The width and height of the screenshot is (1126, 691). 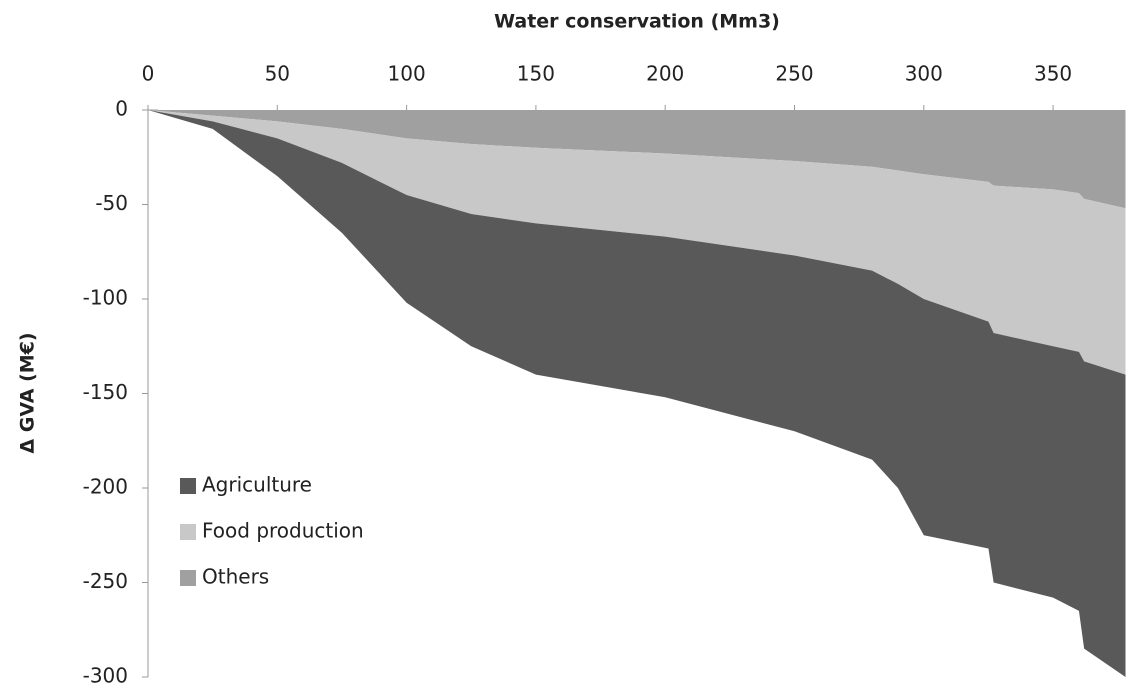 I want to click on x-tick-label: 100, so click(x=407, y=74).